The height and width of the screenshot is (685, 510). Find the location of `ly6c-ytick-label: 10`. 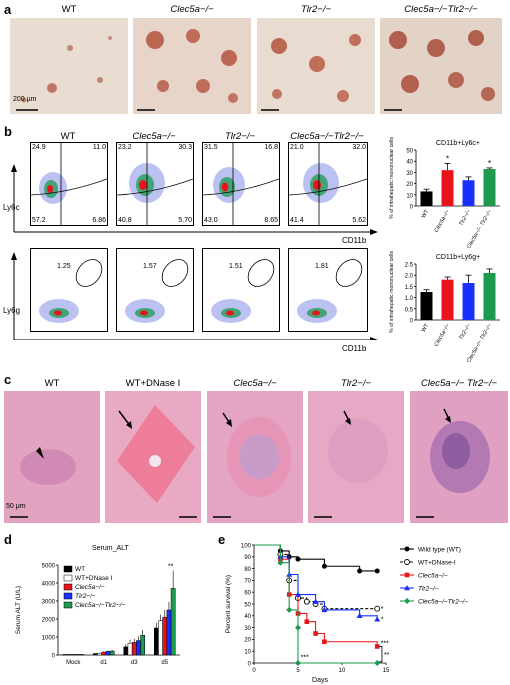

ly6c-ytick-label: 10 is located at coordinates (409, 196).